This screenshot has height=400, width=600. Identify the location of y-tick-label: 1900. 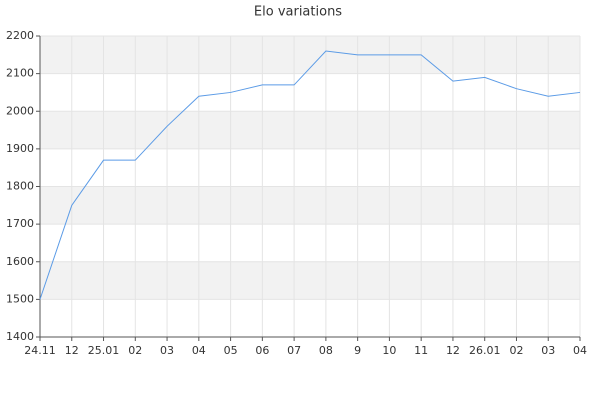
(20, 148).